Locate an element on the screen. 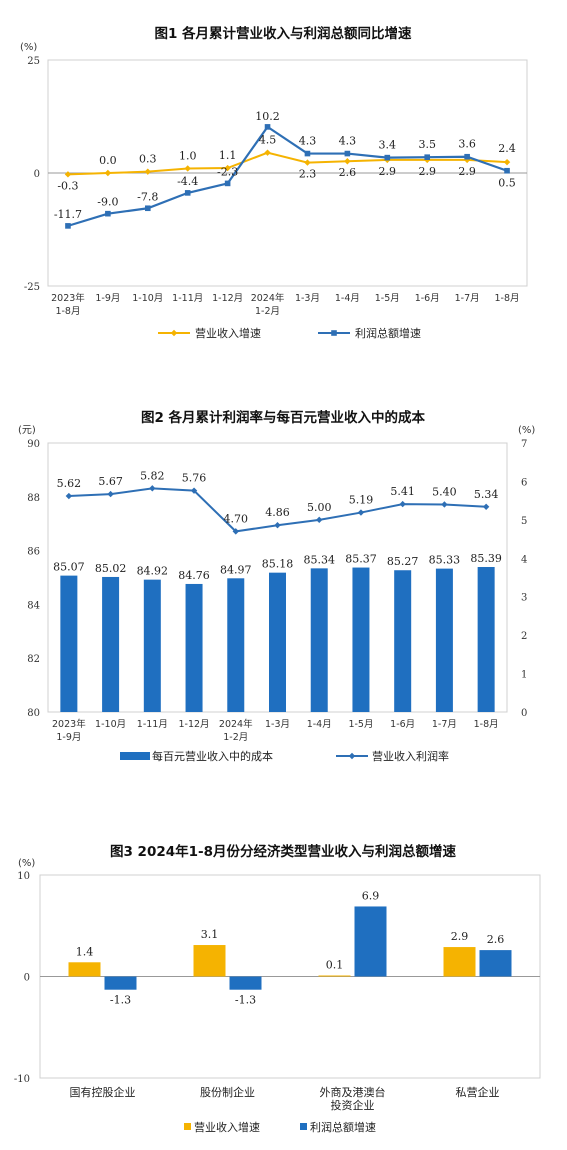 This screenshot has height=1150, width=567. bar-data-label: 84.92 is located at coordinates (153, 571).